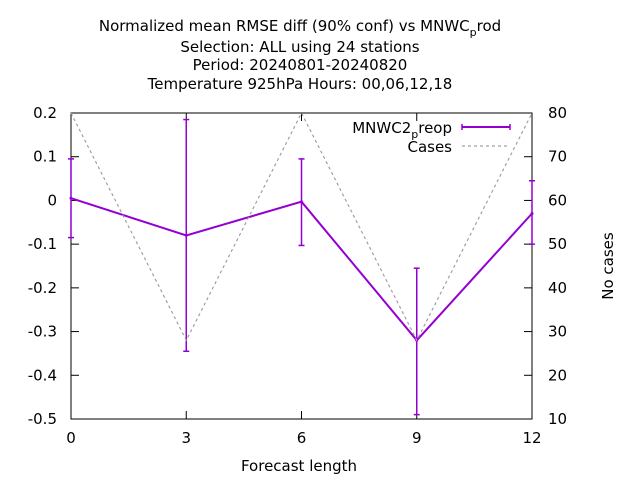 The height and width of the screenshot is (480, 640). I want to click on y-tick-label: -0.2, so click(42, 288).